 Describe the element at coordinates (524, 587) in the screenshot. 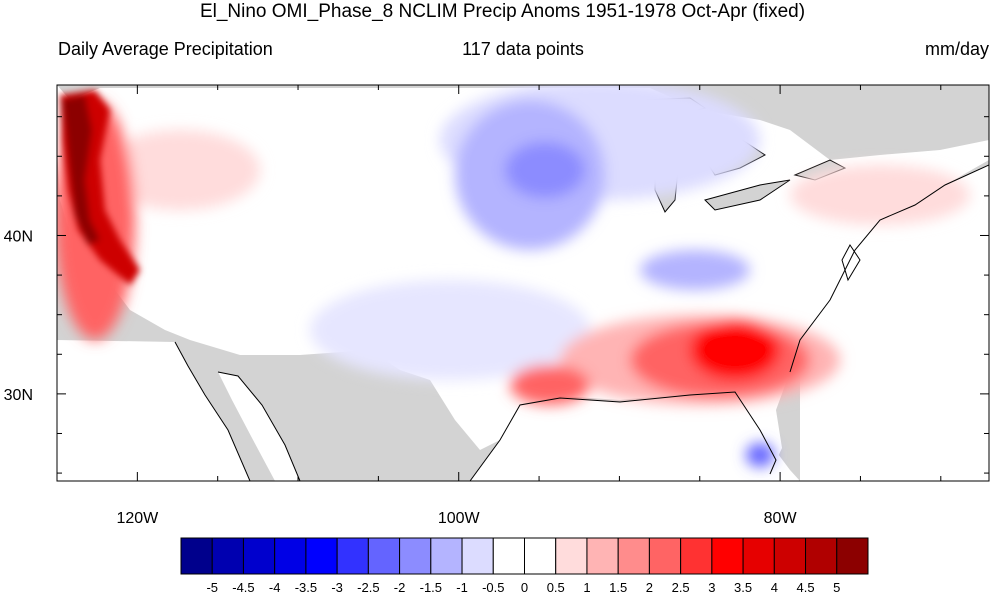

I see `colorbar-label: 0` at that location.